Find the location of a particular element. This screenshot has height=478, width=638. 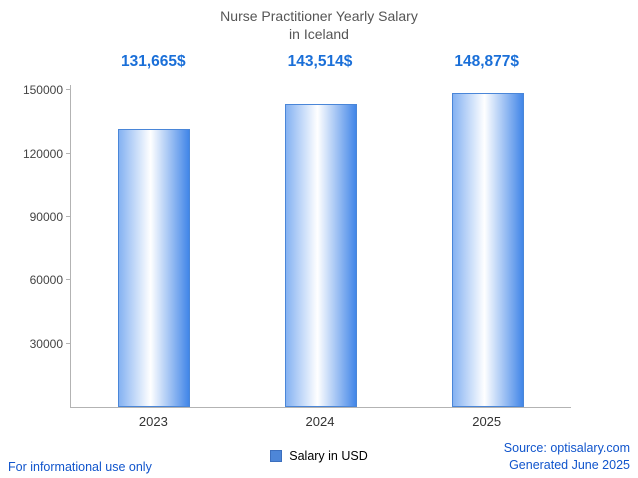

bar-2023 is located at coordinates (154, 268).